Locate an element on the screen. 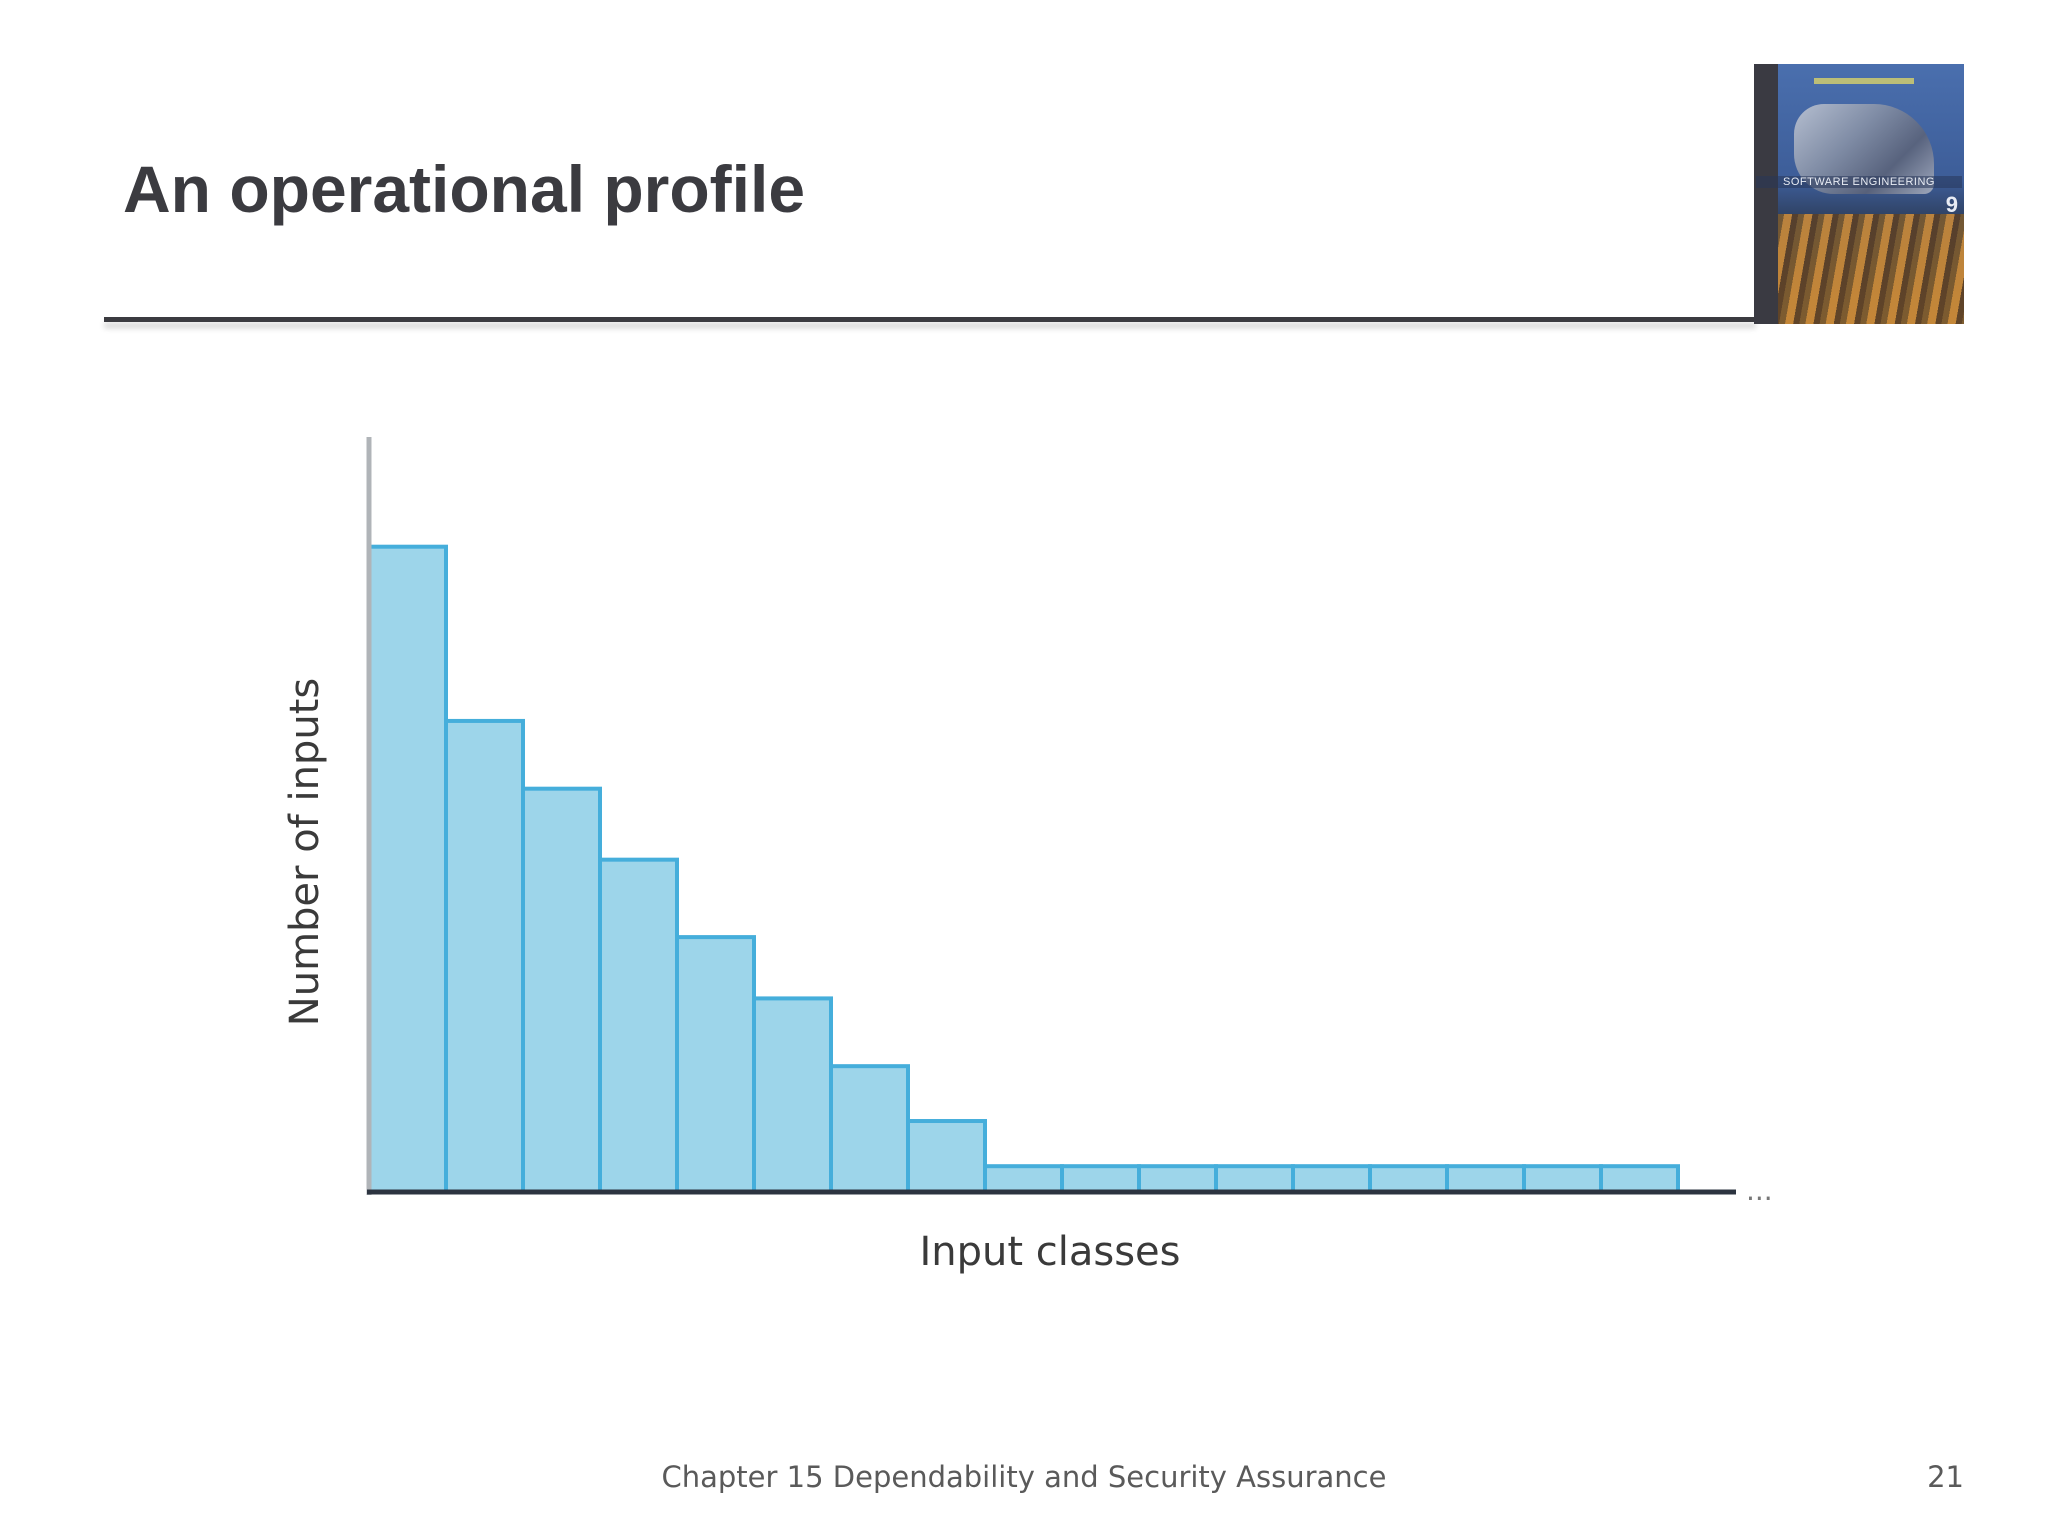 This screenshot has height=1536, width=2048. x-axis-label: Input classes is located at coordinates (1049, 1252).